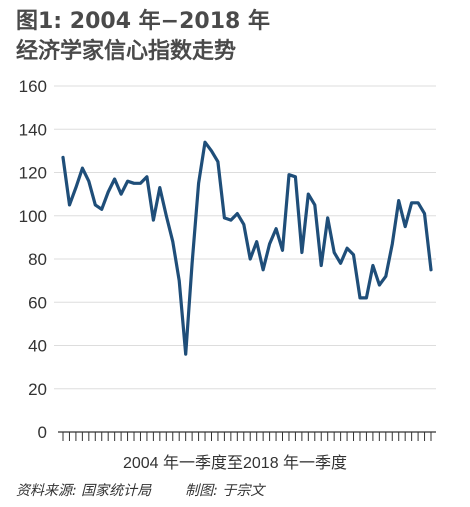 Image resolution: width=470 pixels, height=507 pixels. What do you see at coordinates (37, 259) in the screenshot?
I see `y-tick-label: 80` at bounding box center [37, 259].